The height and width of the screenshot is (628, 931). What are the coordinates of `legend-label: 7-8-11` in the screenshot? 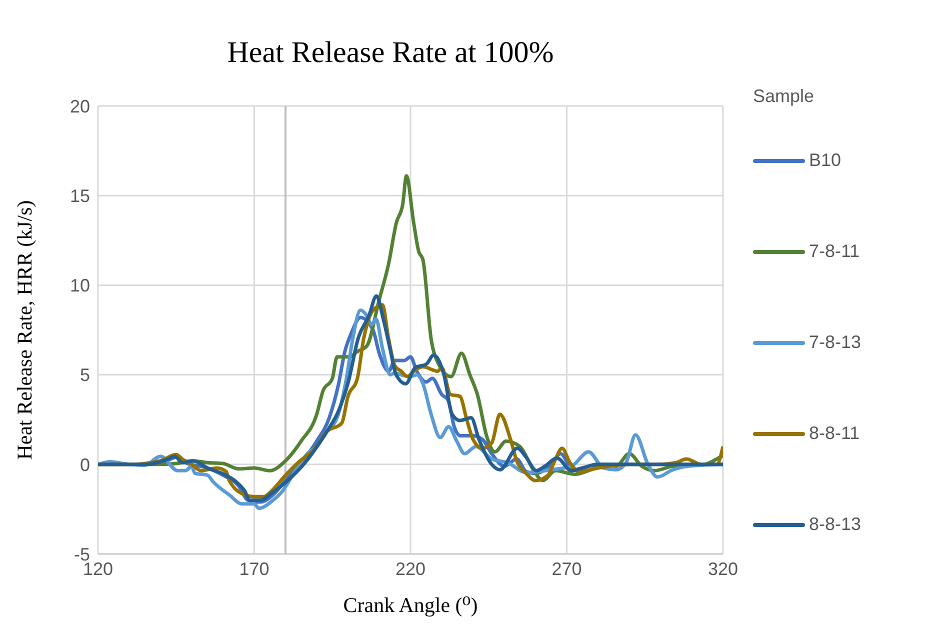 It's located at (834, 251).